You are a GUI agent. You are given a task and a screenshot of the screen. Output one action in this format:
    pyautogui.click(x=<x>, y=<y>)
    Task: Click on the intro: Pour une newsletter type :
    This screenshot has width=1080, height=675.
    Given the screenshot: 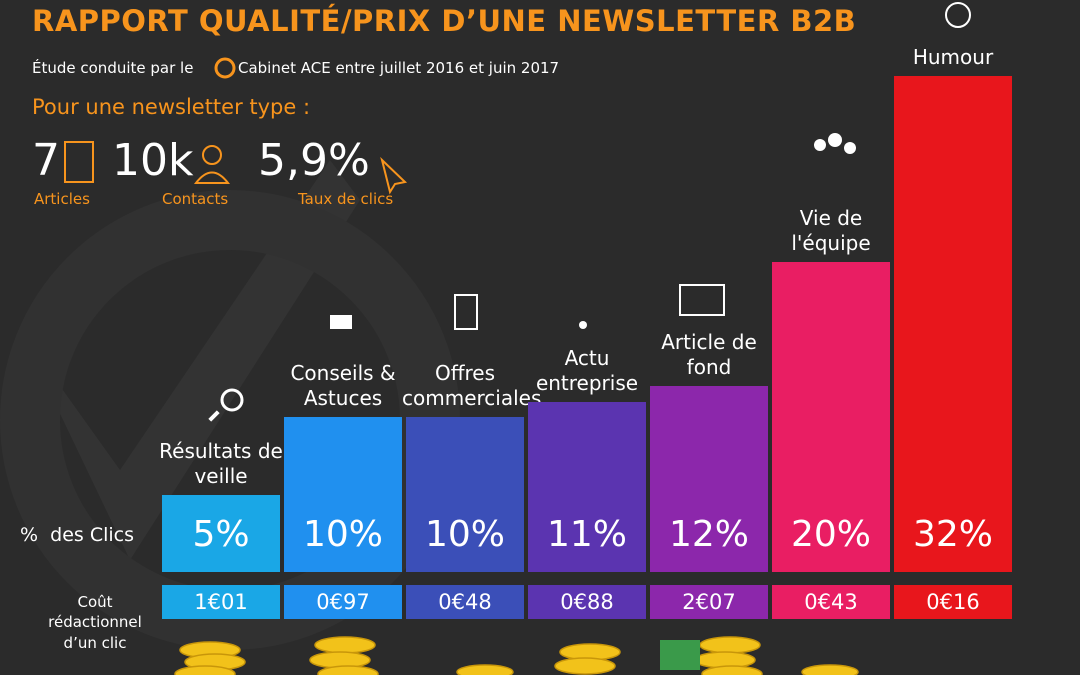 What is the action you would take?
    pyautogui.click(x=171, y=107)
    